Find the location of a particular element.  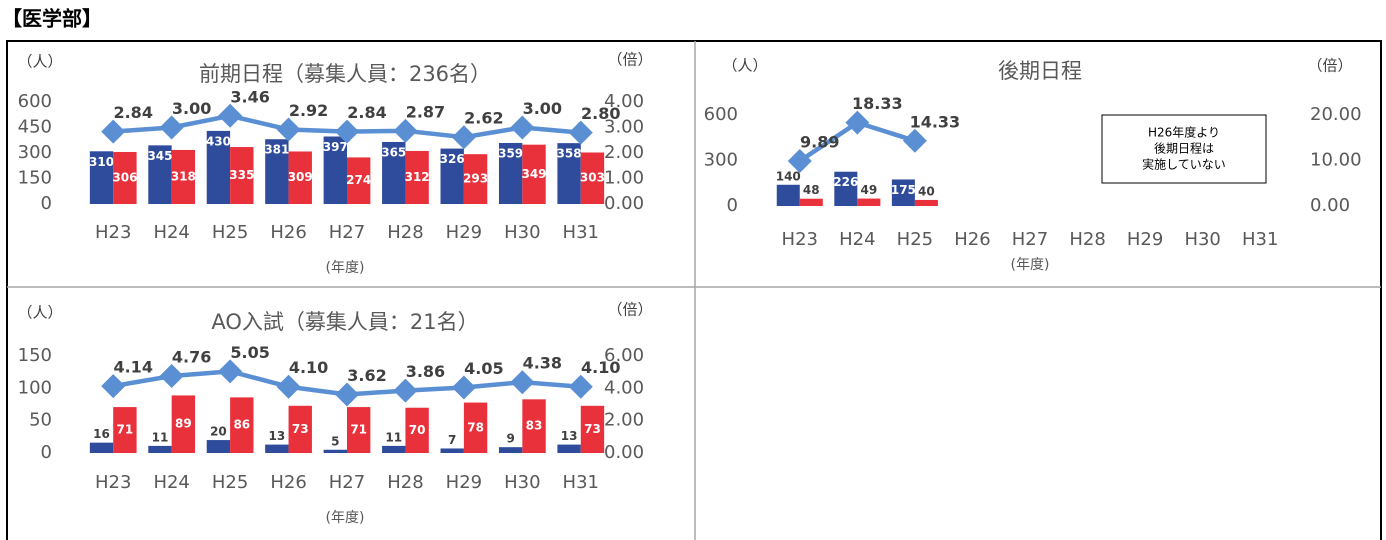

bar-value-label: 11 is located at coordinates (160, 437).